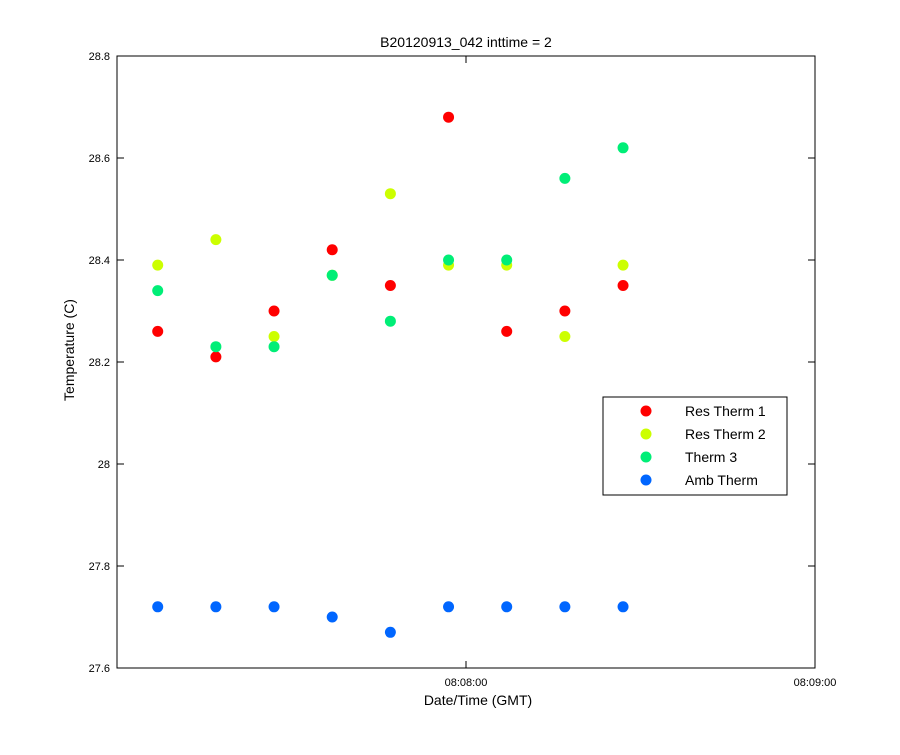 This screenshot has height=755, width=900. I want to click on y-tick-label: 28, so click(104, 465).